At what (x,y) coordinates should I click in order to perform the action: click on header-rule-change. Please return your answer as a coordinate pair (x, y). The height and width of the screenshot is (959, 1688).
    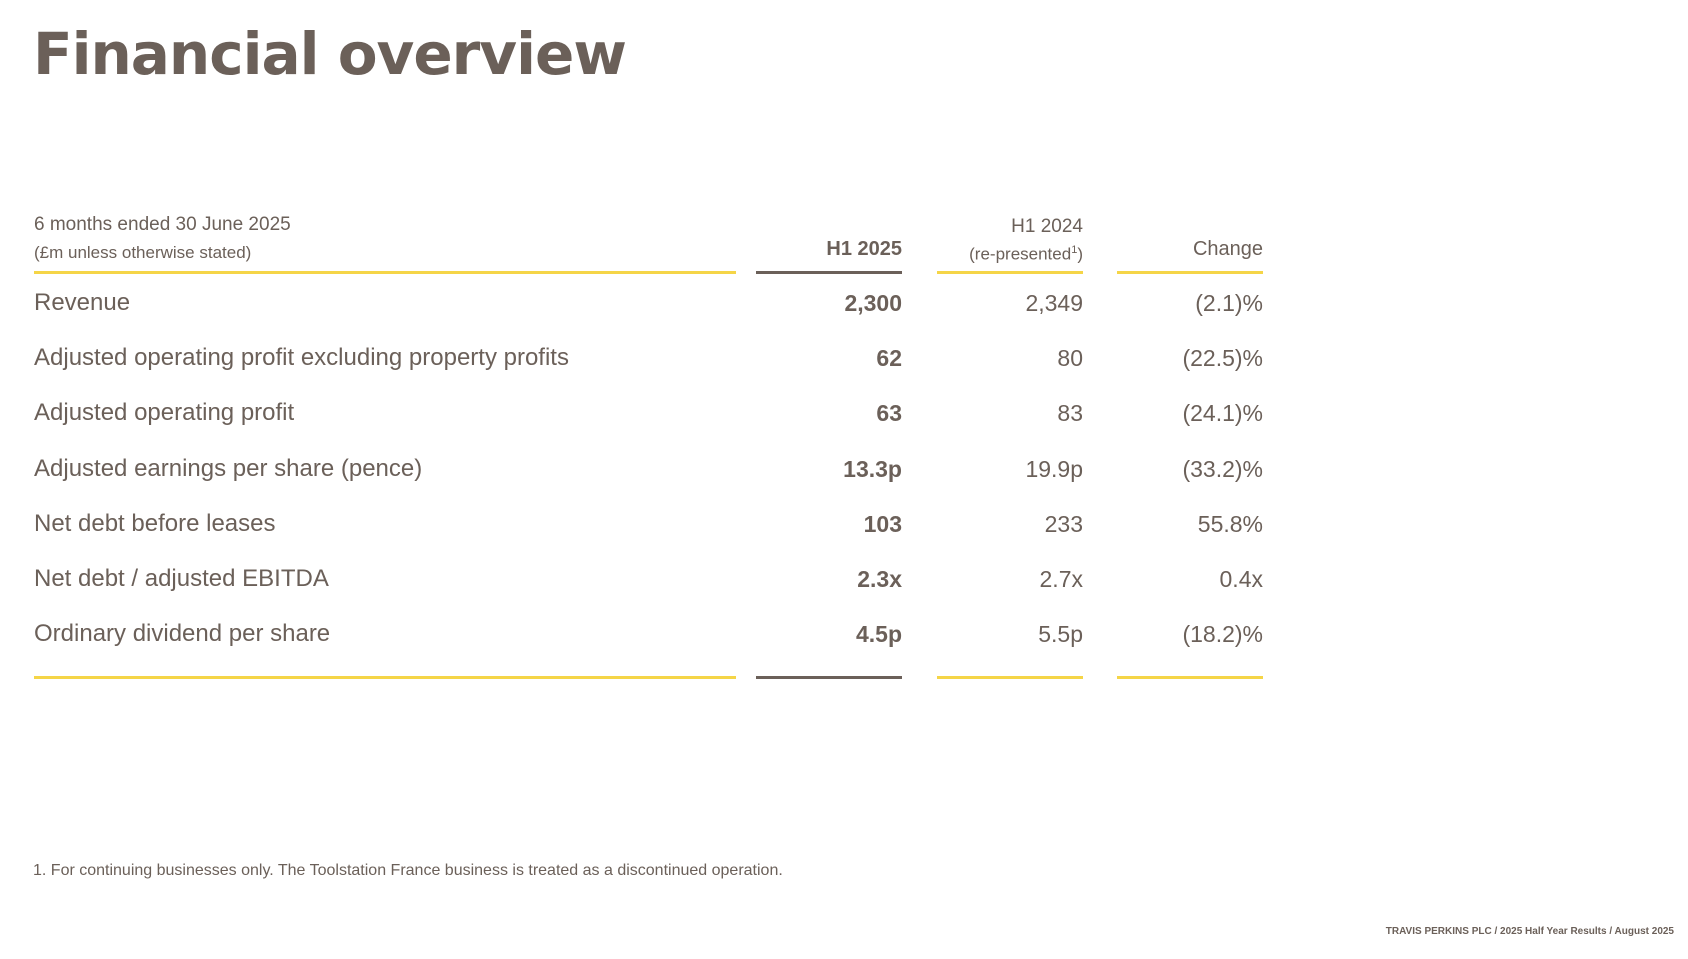
    Looking at the image, I should click on (1190, 272).